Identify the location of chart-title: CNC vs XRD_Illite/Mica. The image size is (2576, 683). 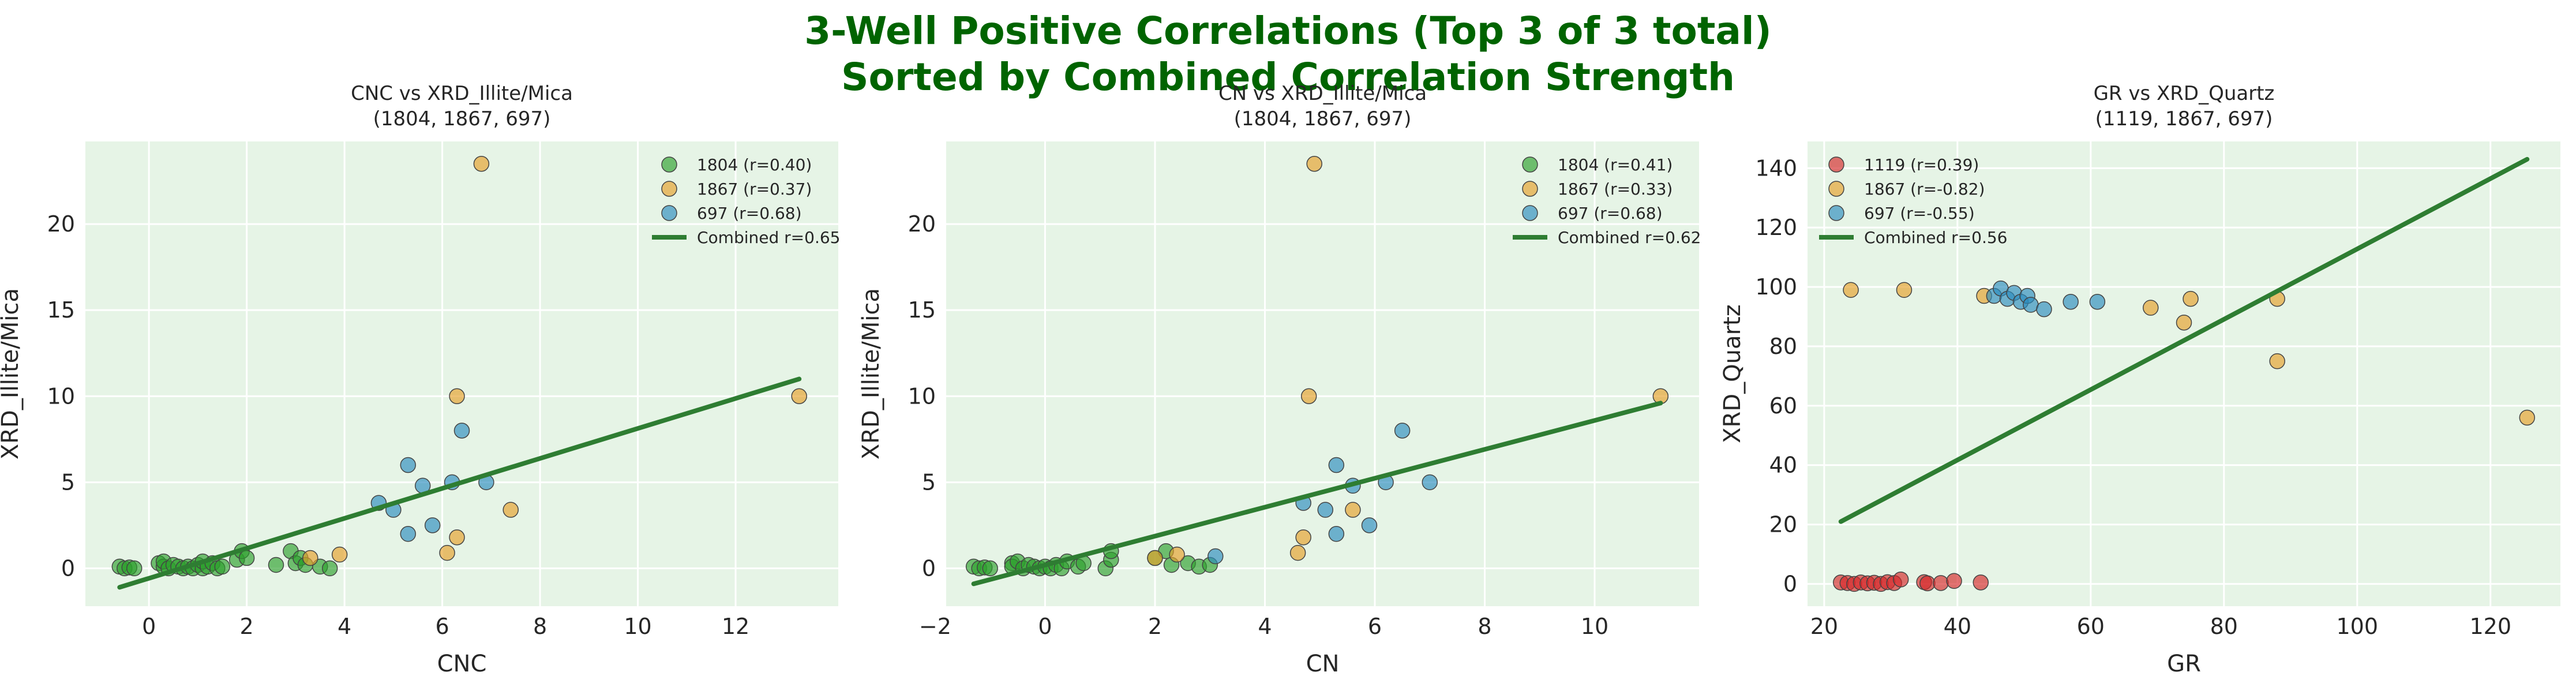
(462, 93).